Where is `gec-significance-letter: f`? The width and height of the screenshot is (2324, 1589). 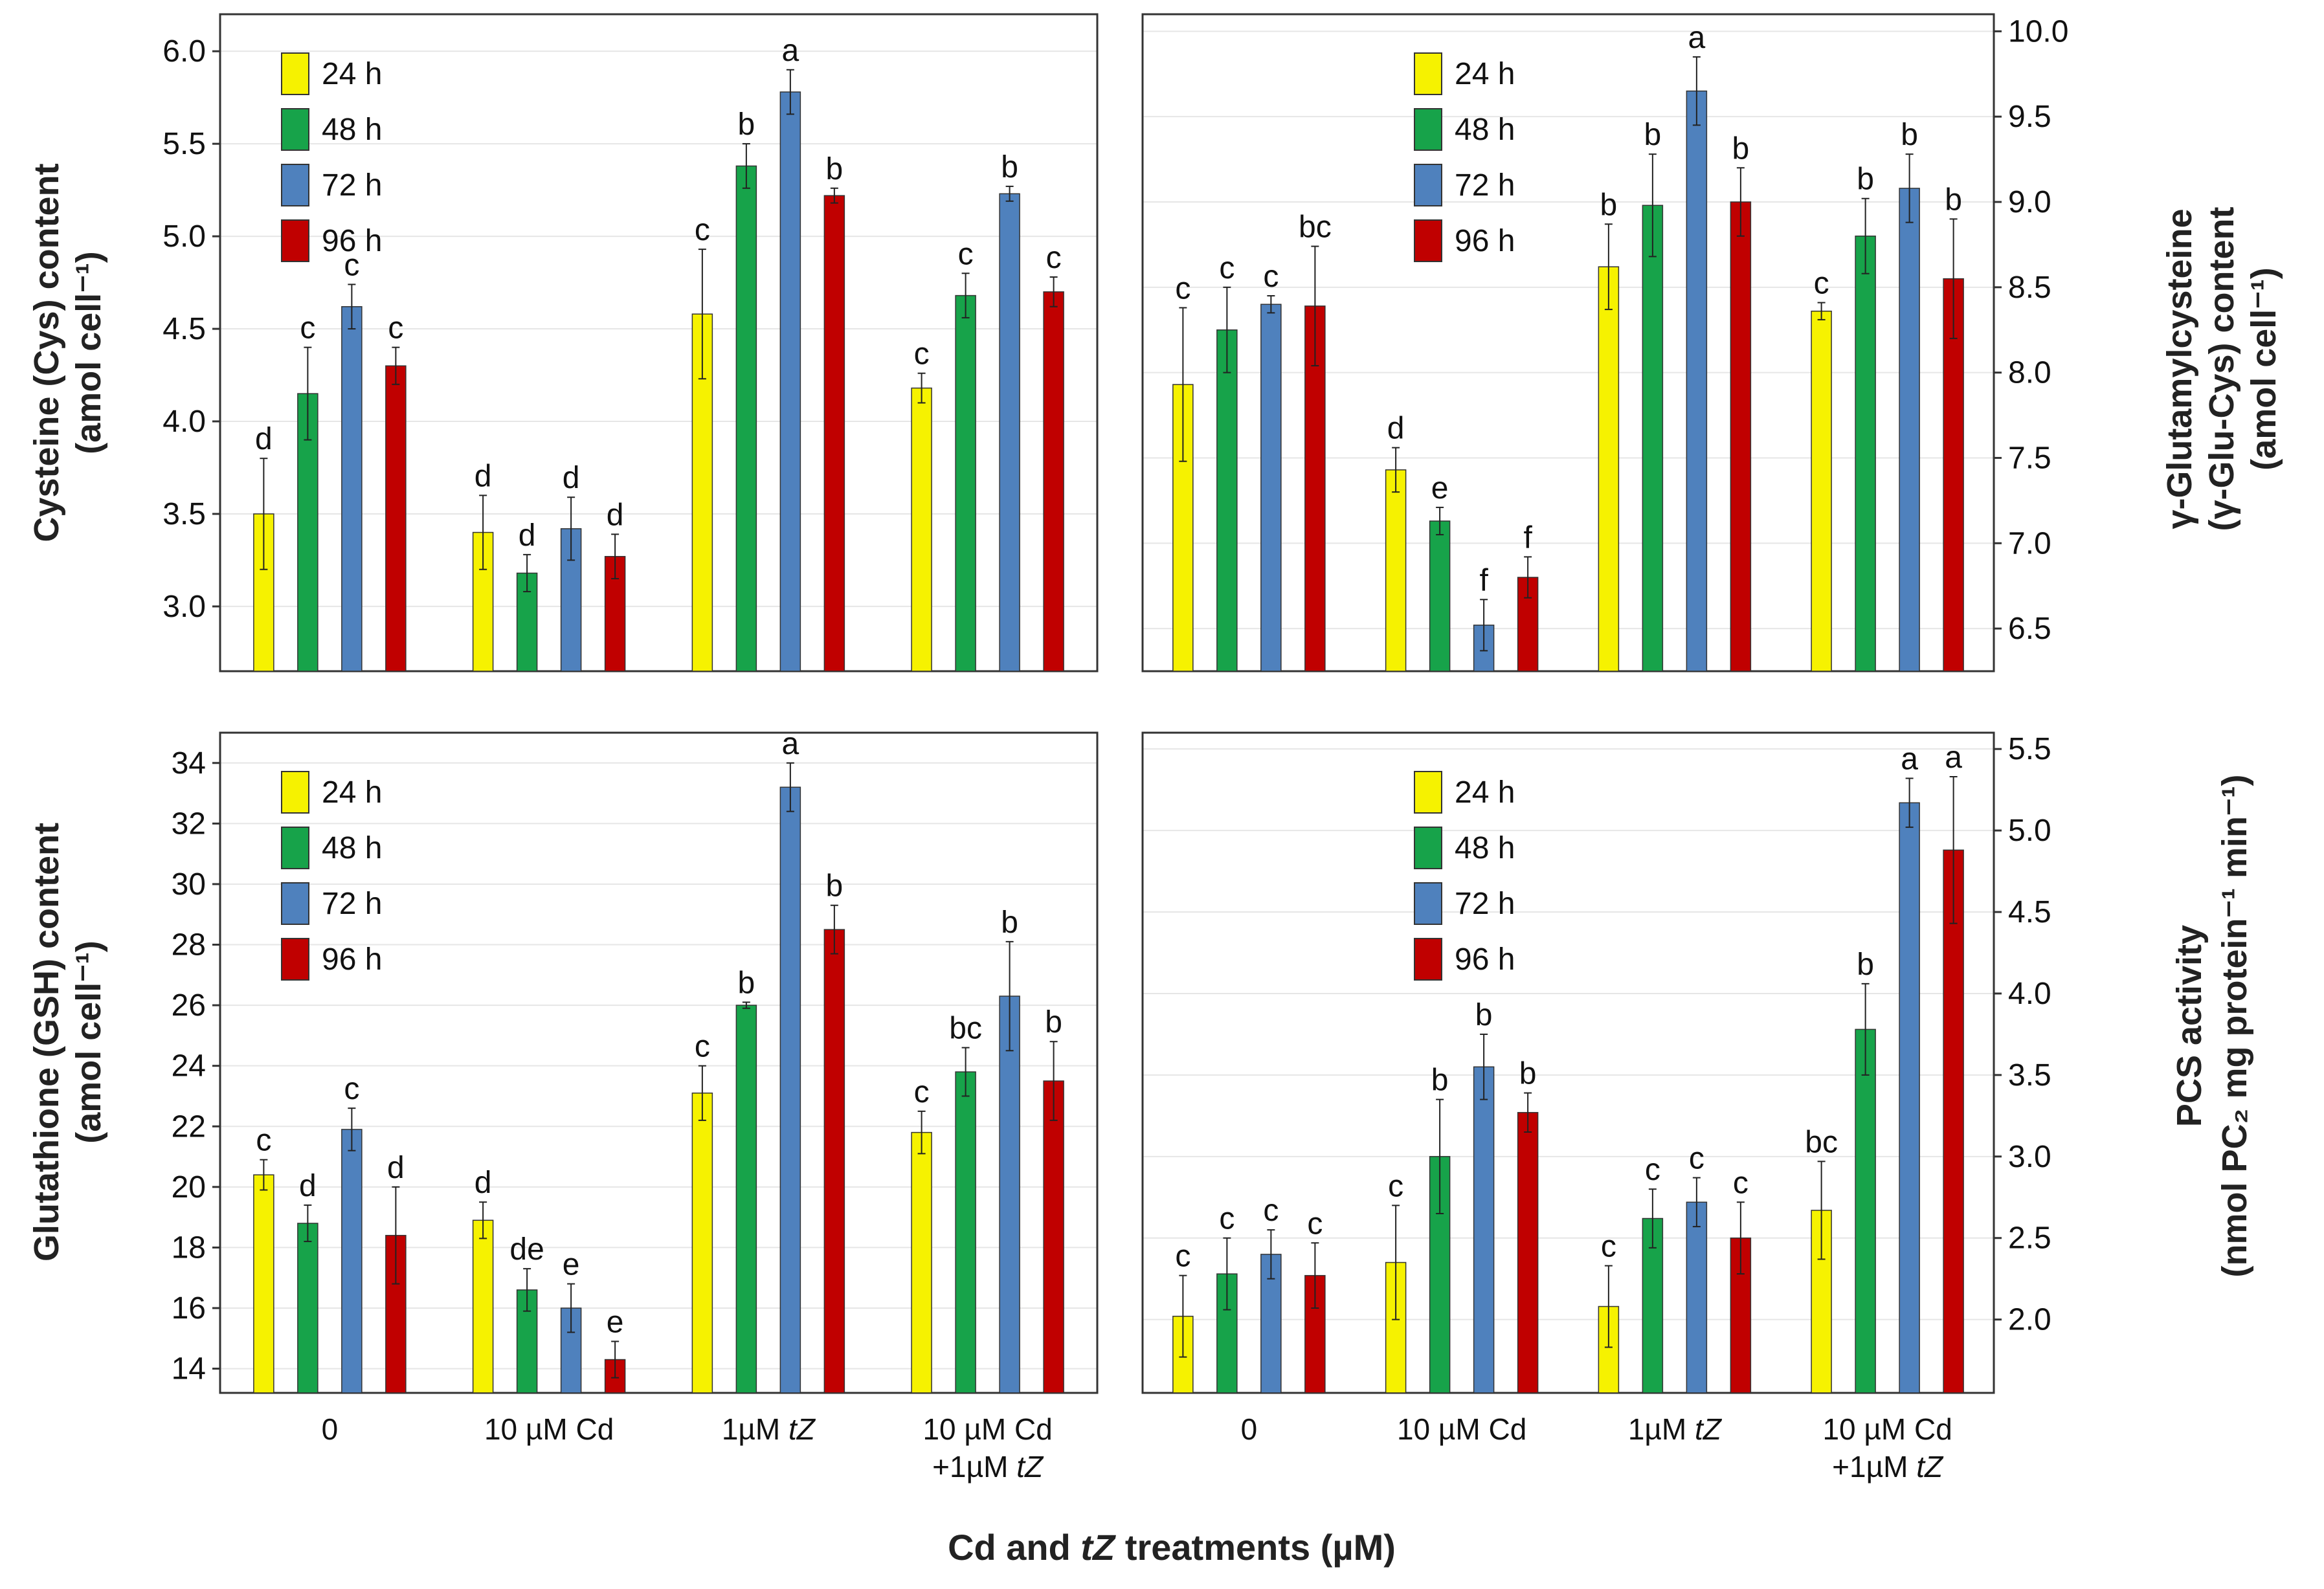
gec-significance-letter: f is located at coordinates (1484, 580).